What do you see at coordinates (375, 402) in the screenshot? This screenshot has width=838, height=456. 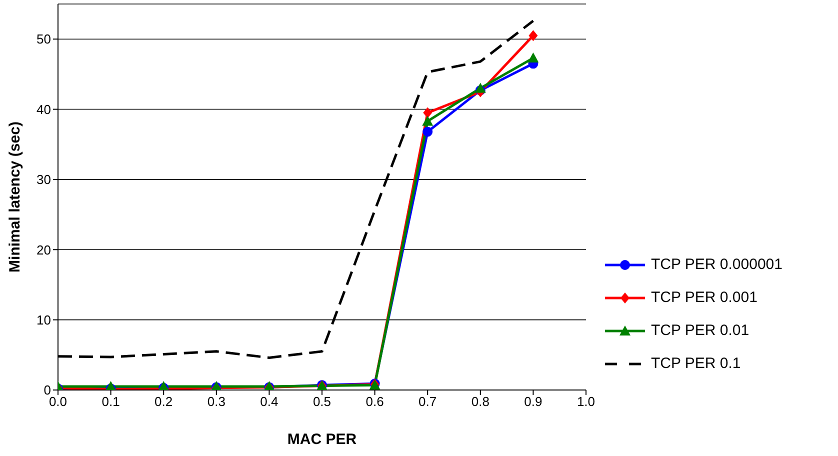 I see `x-tick-label: 0.6` at bounding box center [375, 402].